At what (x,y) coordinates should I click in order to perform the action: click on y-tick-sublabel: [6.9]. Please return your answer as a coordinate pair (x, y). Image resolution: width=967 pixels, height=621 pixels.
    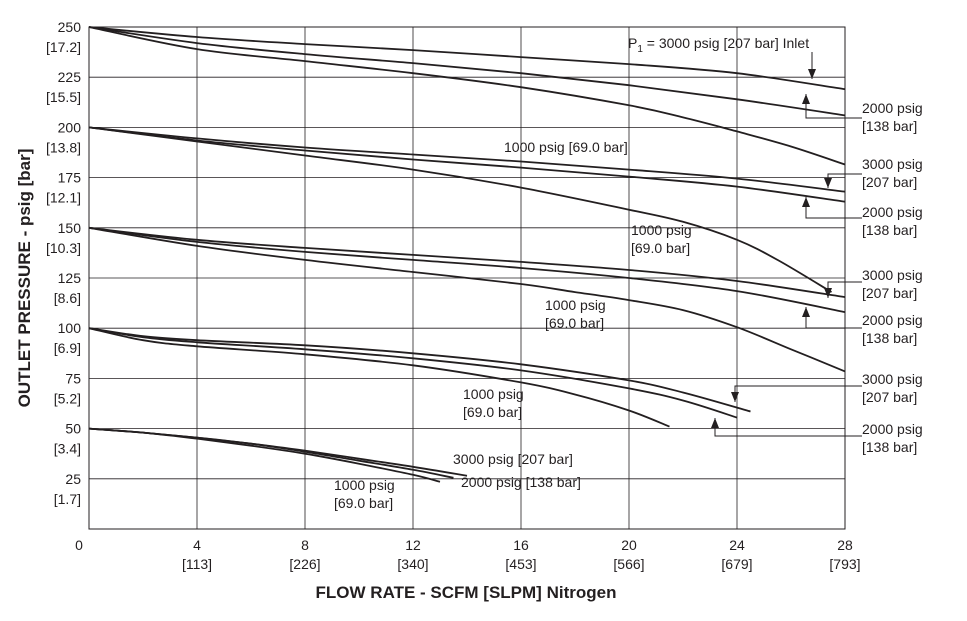
    Looking at the image, I should click on (67, 348).